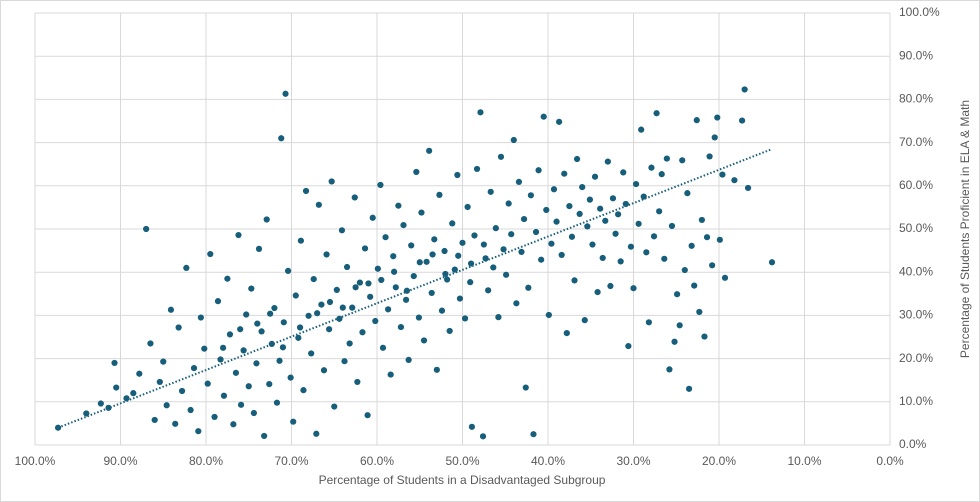 Image resolution: width=980 pixels, height=502 pixels. I want to click on x-tick-label: 0.0%, so click(890, 461).